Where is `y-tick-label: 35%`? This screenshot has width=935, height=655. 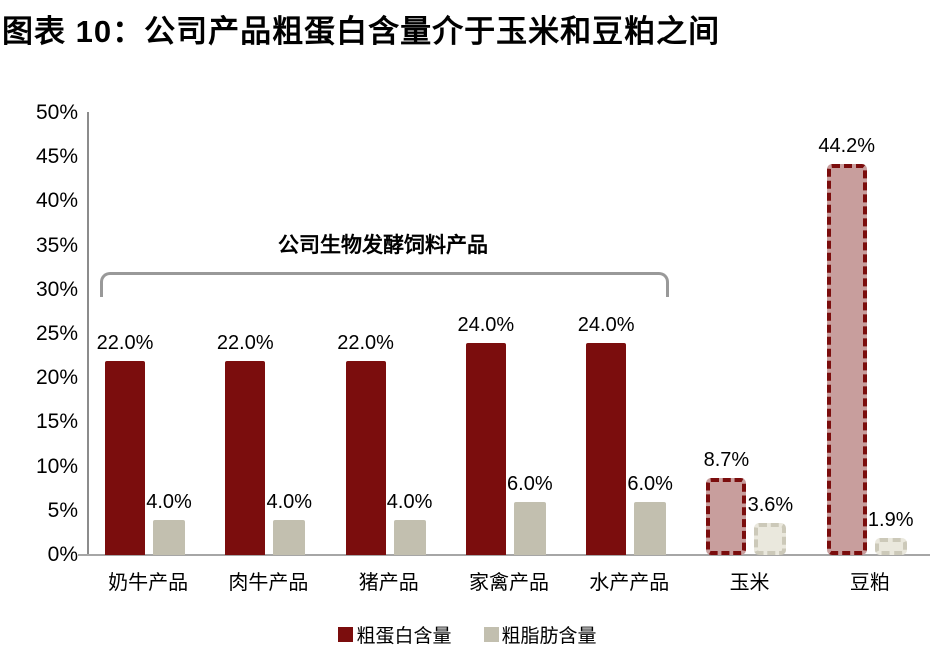
y-tick-label: 35% is located at coordinates (56, 245).